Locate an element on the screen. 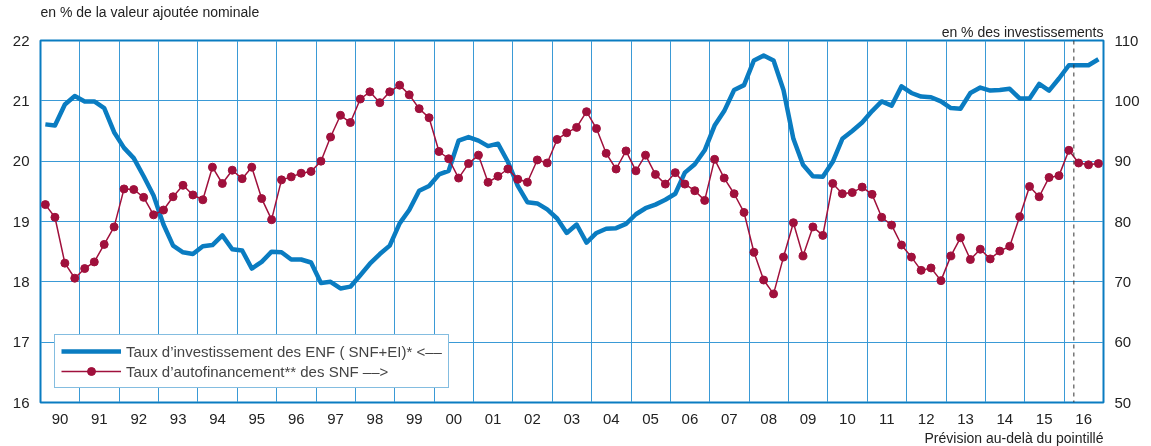 The height and width of the screenshot is (446, 1151). legend-label: Taux d’autofinancement** des SNF ––> is located at coordinates (257, 371).